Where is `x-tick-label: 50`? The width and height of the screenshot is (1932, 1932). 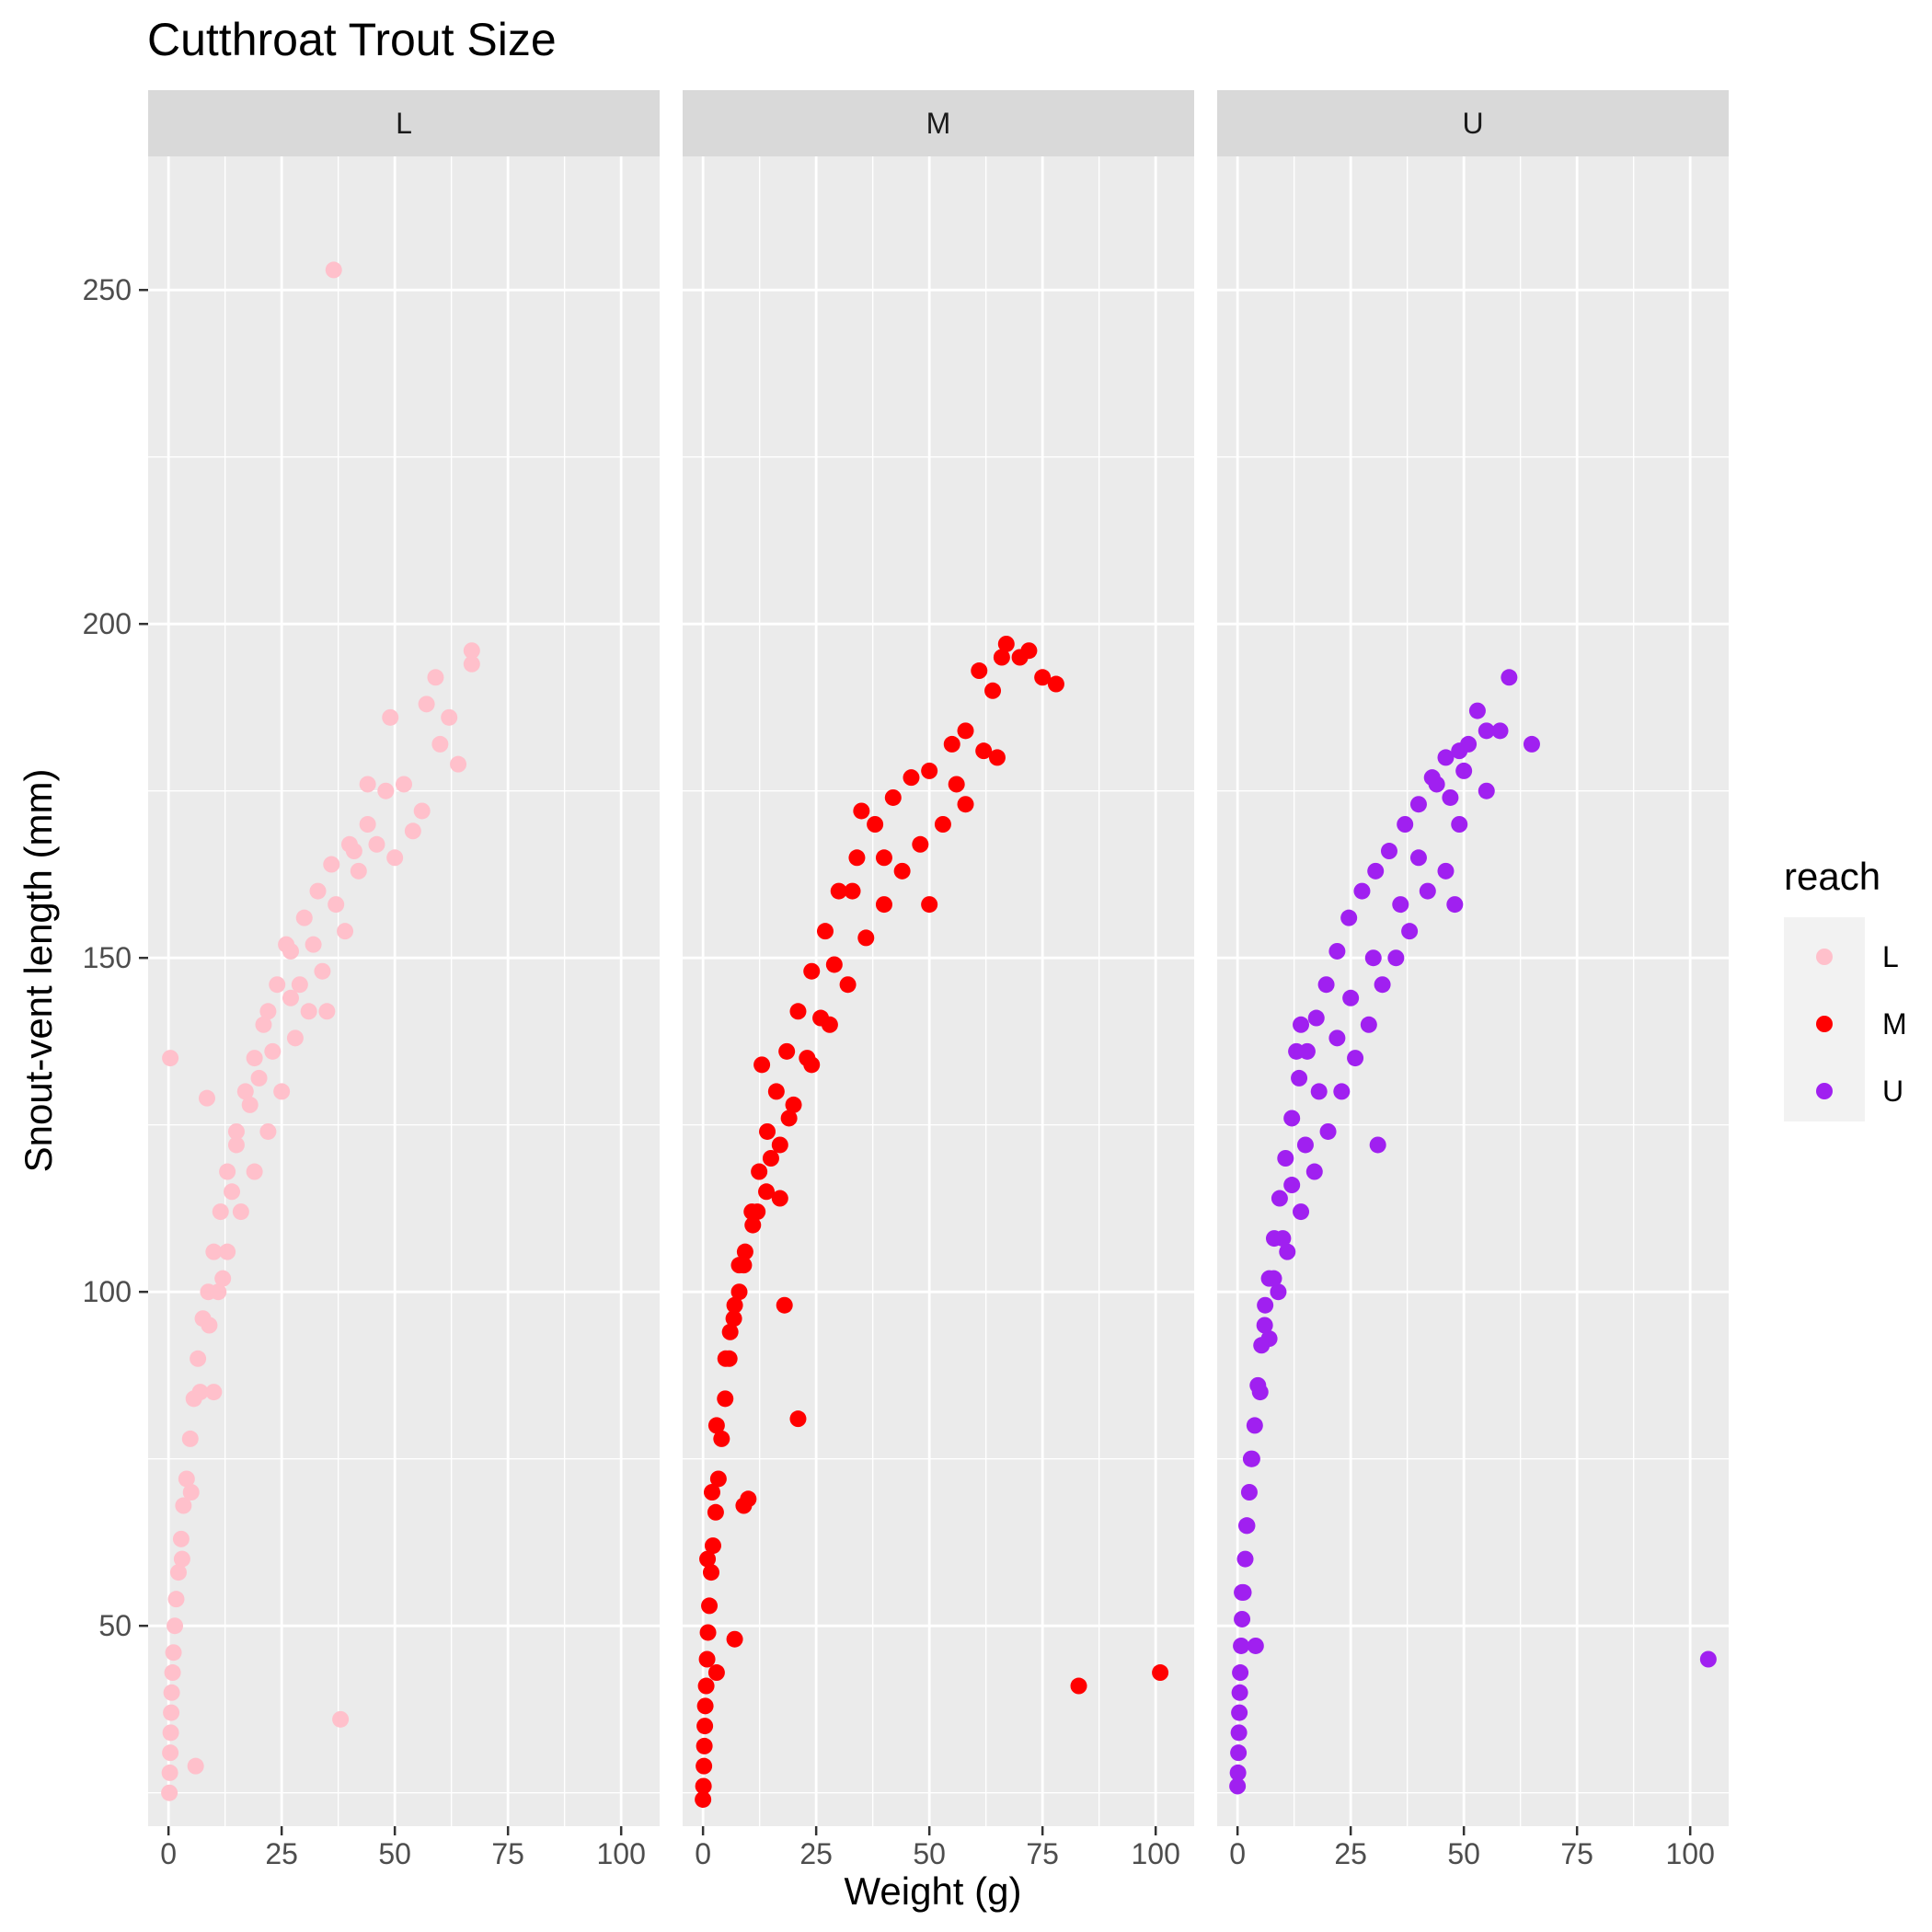
x-tick-label: 50 is located at coordinates (1463, 1853).